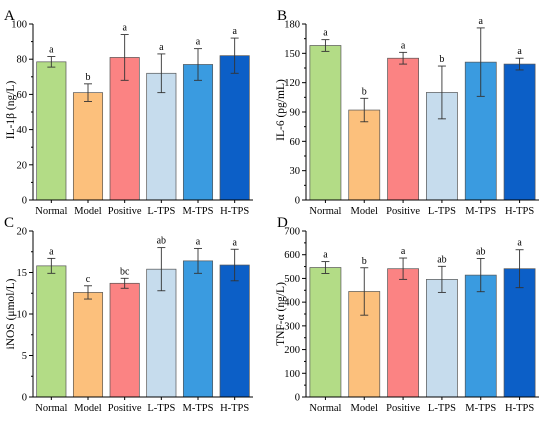  I want to click on y-tick-label: 80, so click(22, 60).